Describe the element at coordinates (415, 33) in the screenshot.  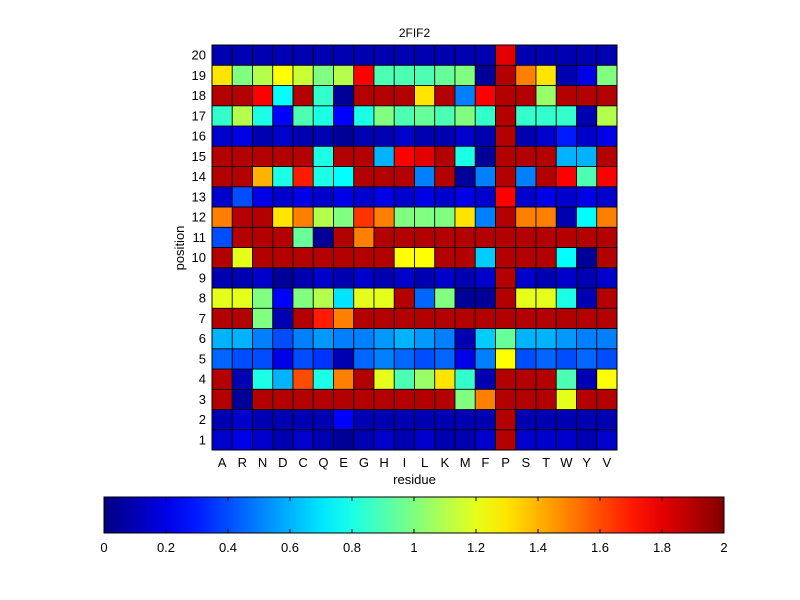
I see `chart-title: 2FIF2` at that location.